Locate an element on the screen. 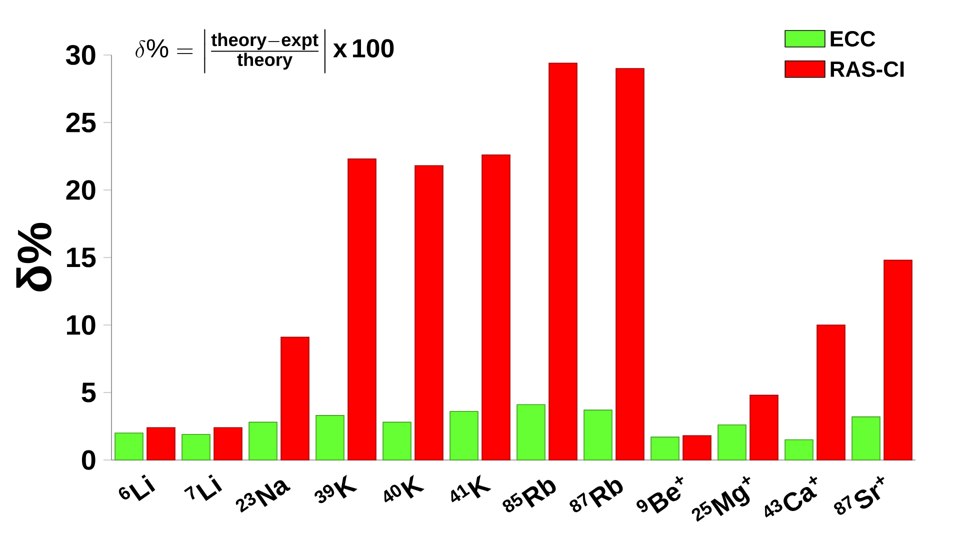  x-tick-label: $^{6}$Li is located at coordinates (137, 488).